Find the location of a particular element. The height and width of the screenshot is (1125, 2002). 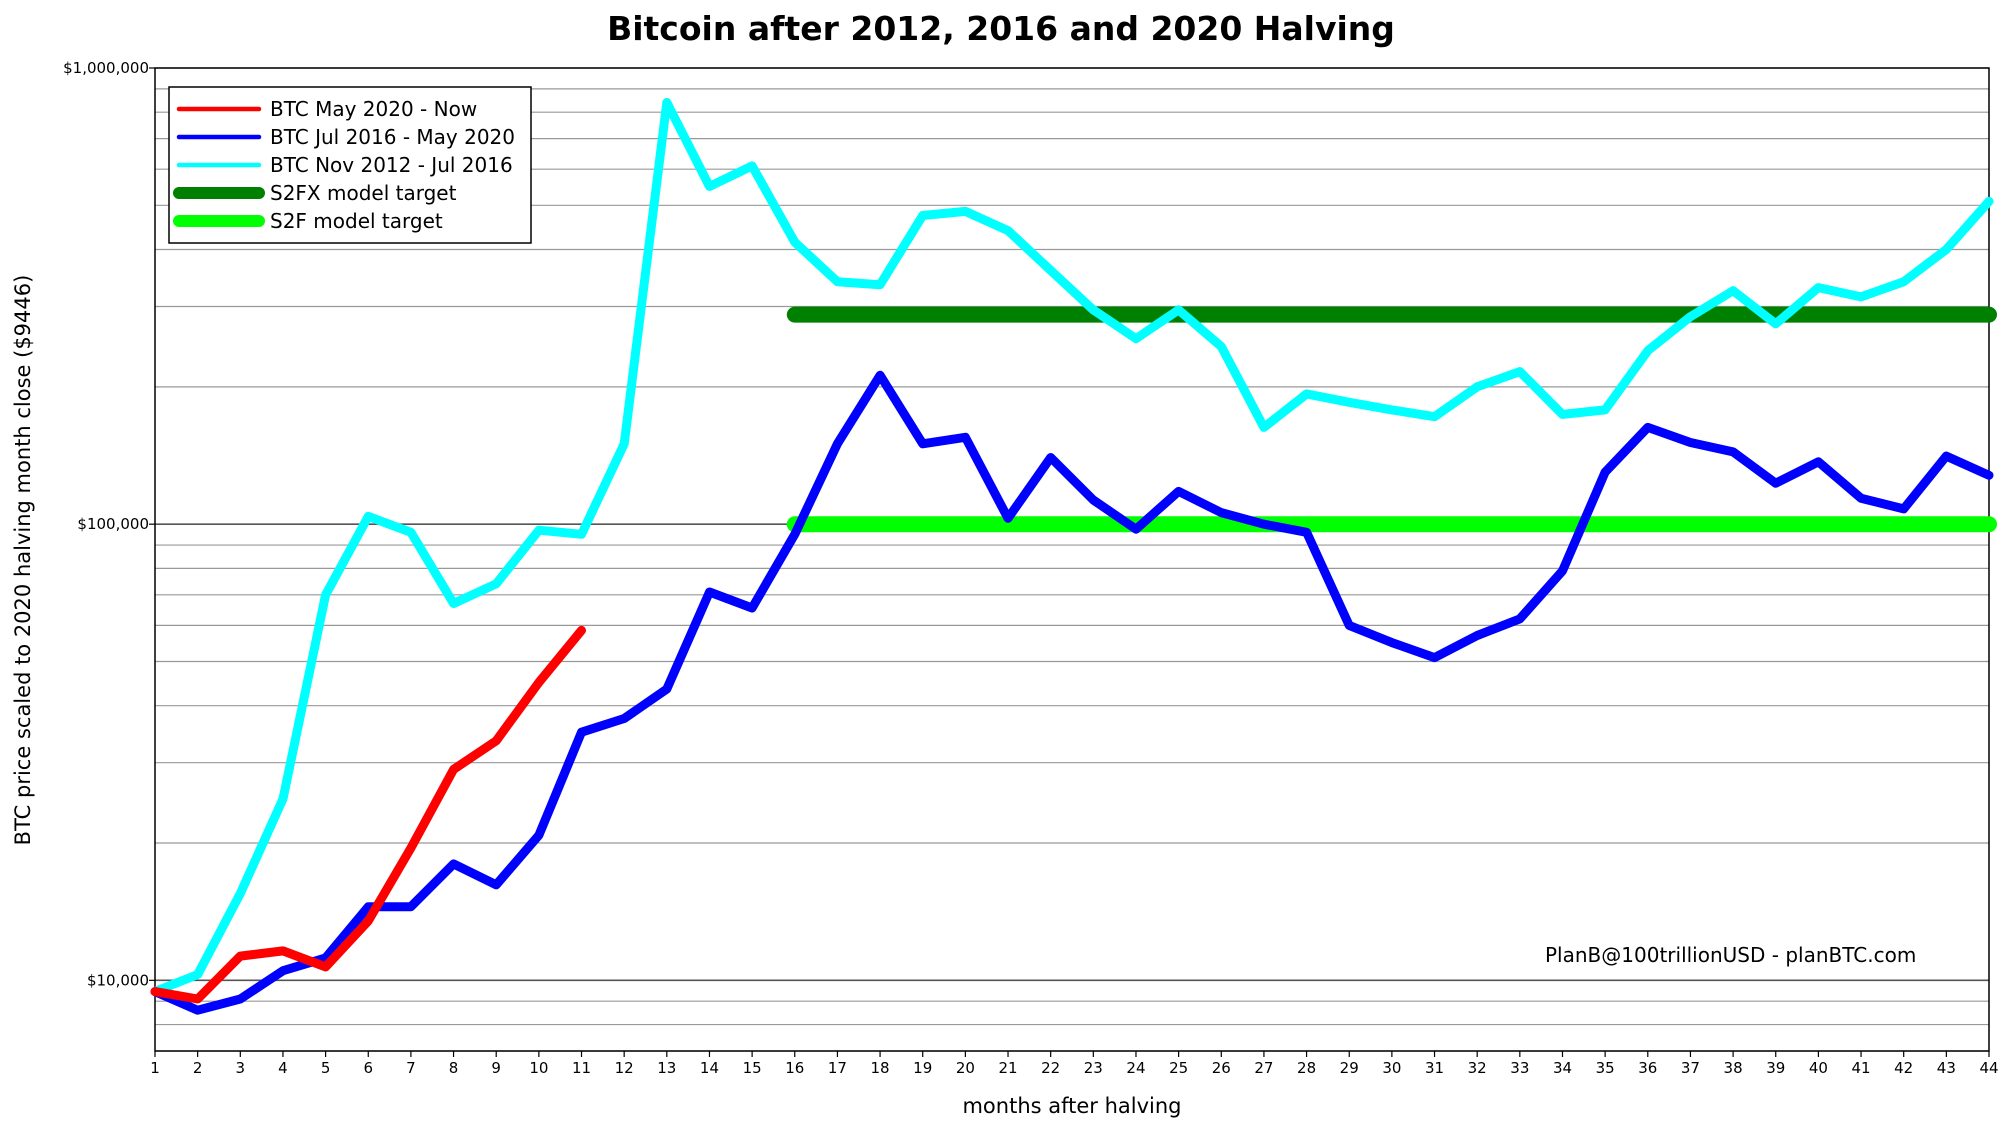

x-tick-label: 10 is located at coordinates (538, 1068).